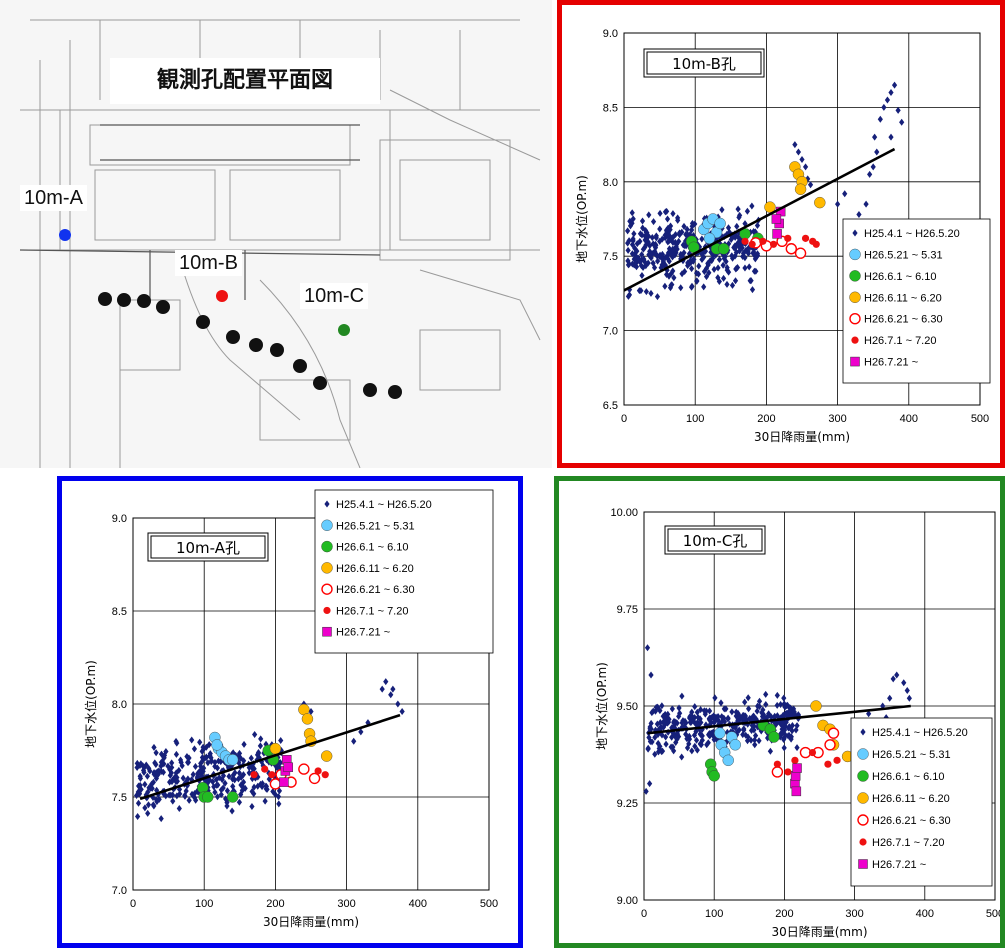 The image size is (1005, 948). I want to click on y-tick-label: 8.0, so click(119, 705).